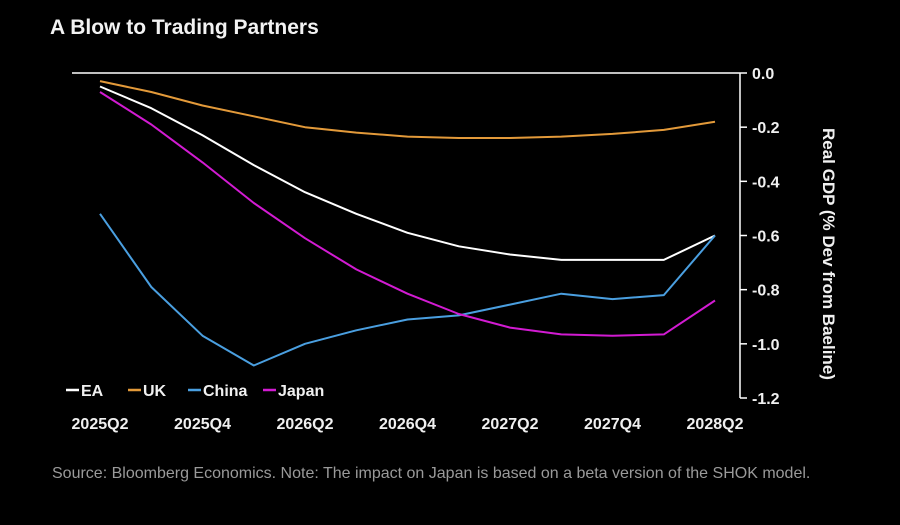  I want to click on y-tick-label: -1.0, so click(766, 345).